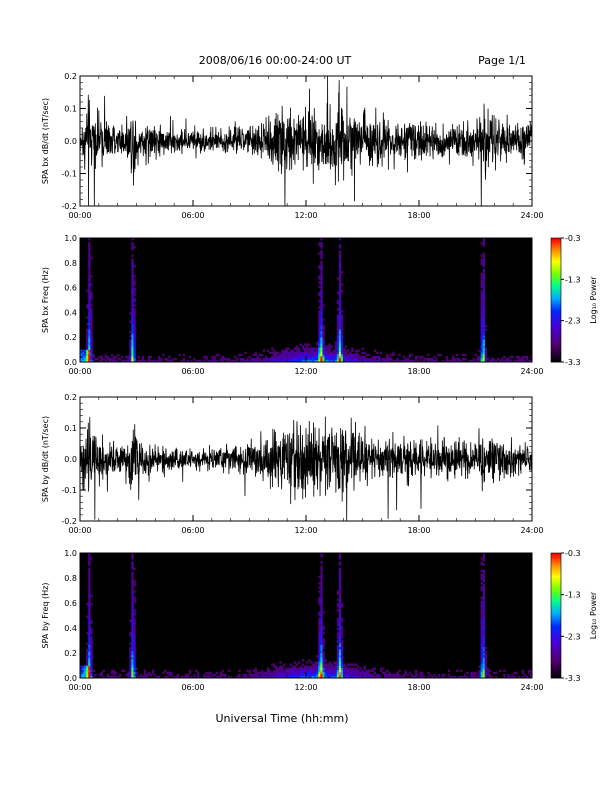 Image resolution: width=612 pixels, height=792 pixels. Describe the element at coordinates (70, 76) in the screenshot. I see `y-tick-label: 0.2` at that location.